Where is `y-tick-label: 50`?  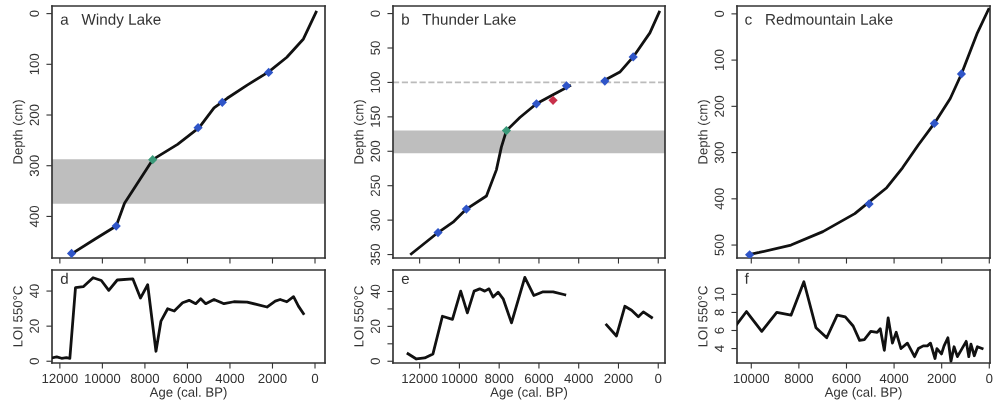
y-tick-label: 50 is located at coordinates (375, 48).